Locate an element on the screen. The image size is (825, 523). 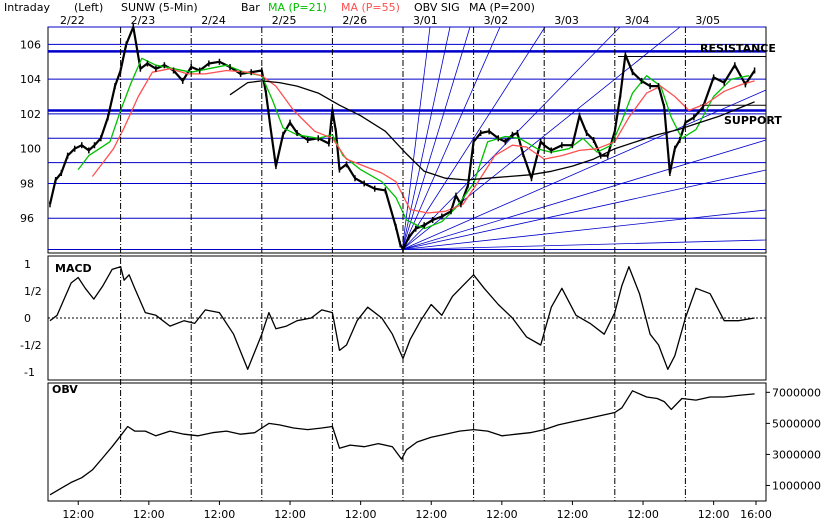
macd-y-tick-label: 1/2 is located at coordinates (33, 291).